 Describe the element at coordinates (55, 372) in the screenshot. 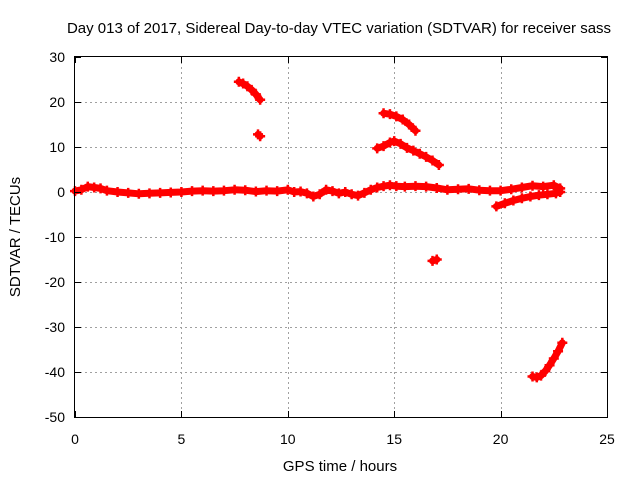

I see `y-tick-label: -40` at that location.